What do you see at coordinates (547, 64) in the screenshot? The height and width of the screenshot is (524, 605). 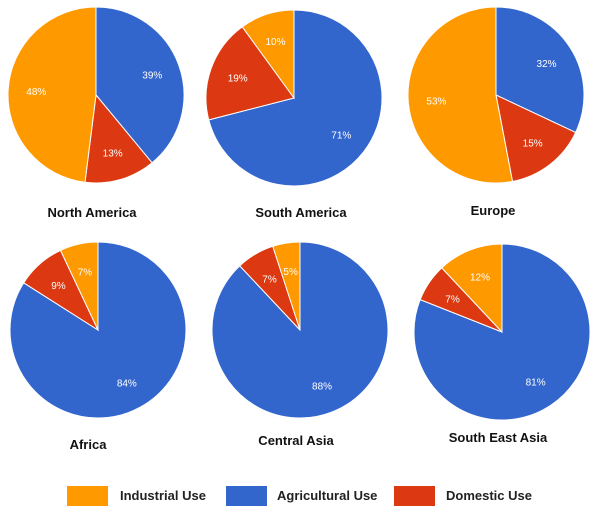 I see `pie-label-europe-0: 32%` at bounding box center [547, 64].